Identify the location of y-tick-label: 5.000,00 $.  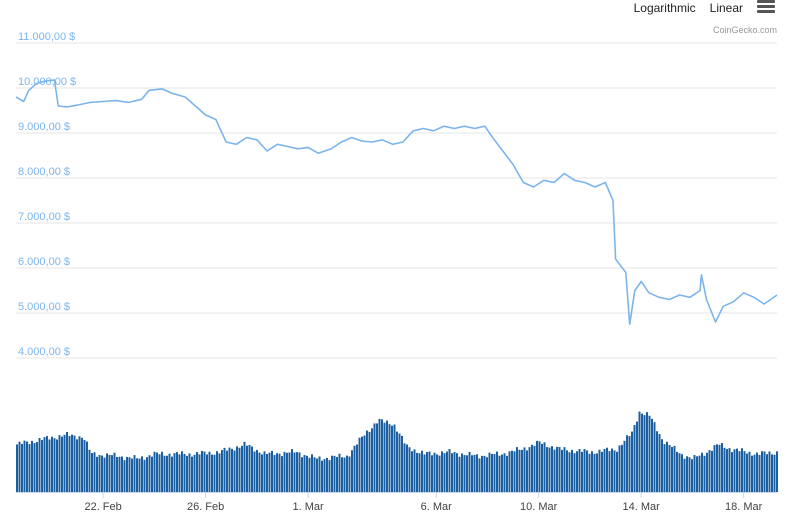
(44, 307).